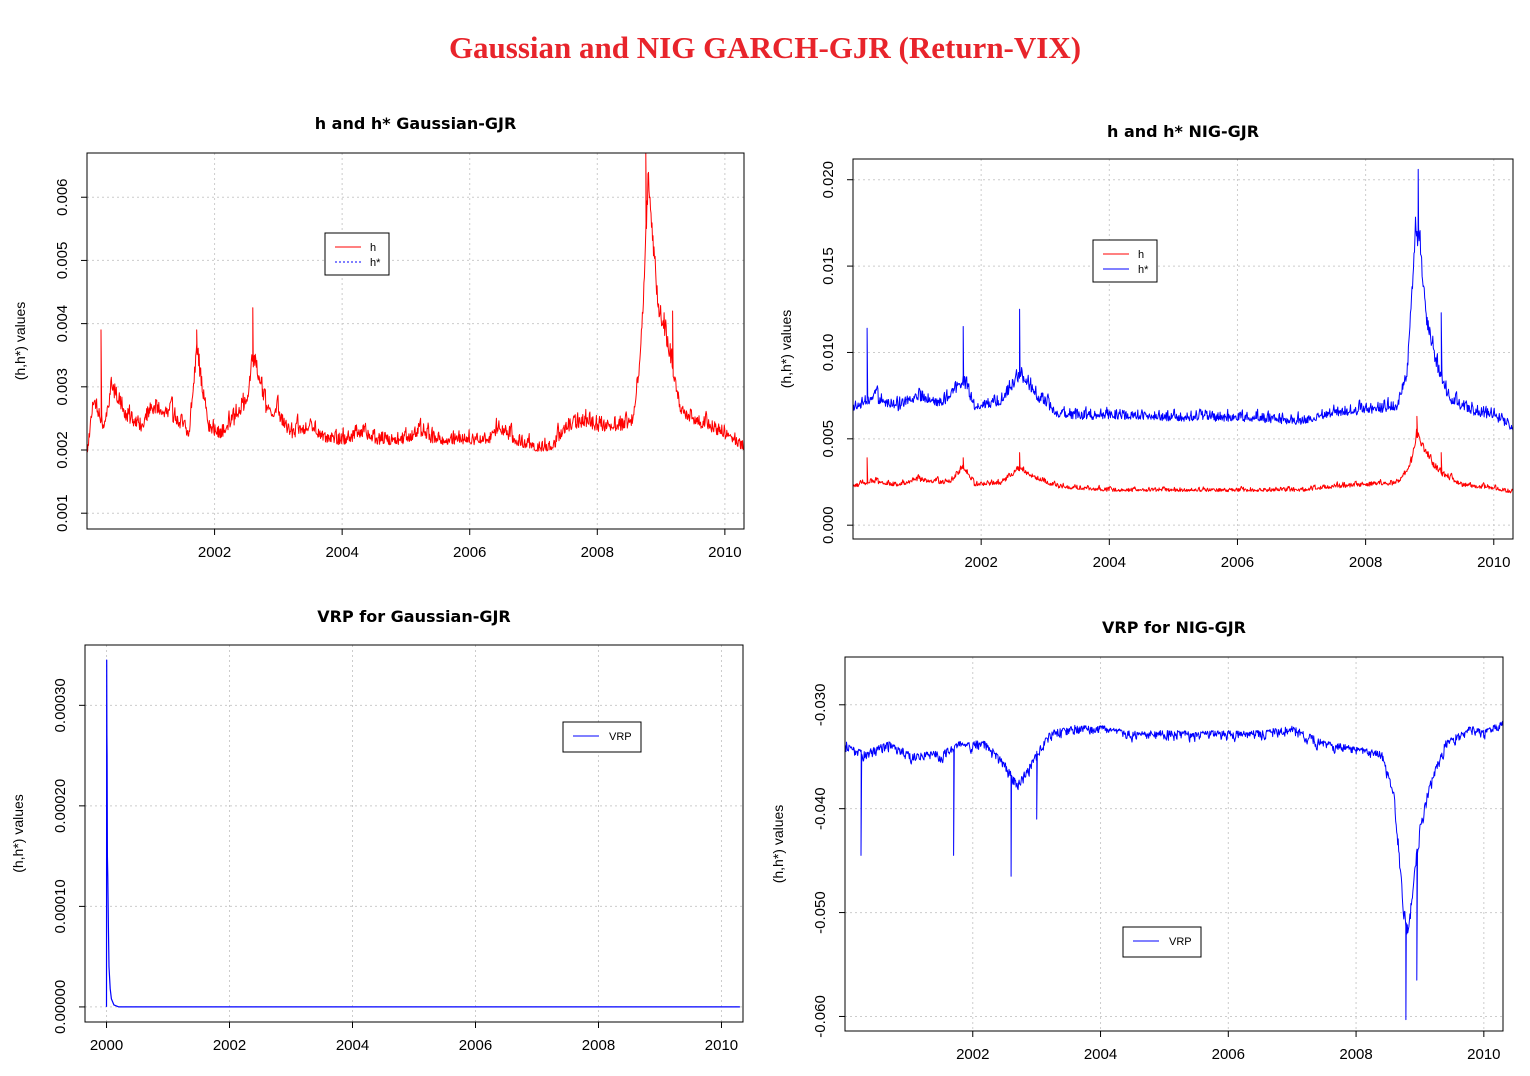  Describe the element at coordinates (62, 197) in the screenshot. I see `y-tick-label: 0.006` at that location.